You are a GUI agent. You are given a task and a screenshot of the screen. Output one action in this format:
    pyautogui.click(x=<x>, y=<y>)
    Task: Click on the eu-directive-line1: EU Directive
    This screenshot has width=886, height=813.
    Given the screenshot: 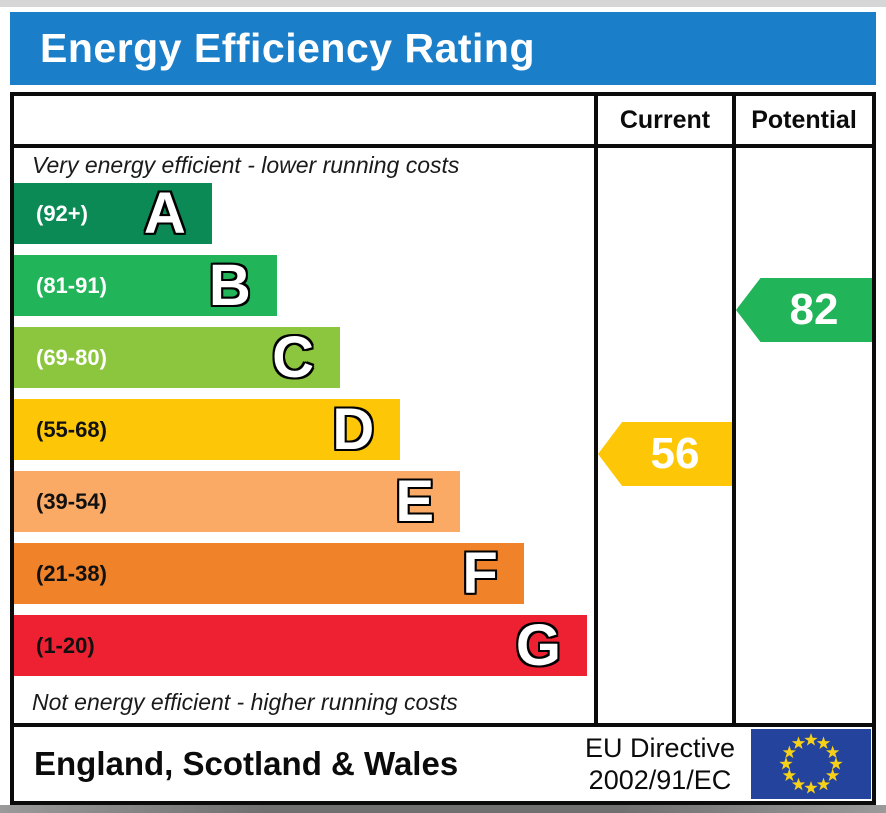 What is the action you would take?
    pyautogui.click(x=659, y=747)
    